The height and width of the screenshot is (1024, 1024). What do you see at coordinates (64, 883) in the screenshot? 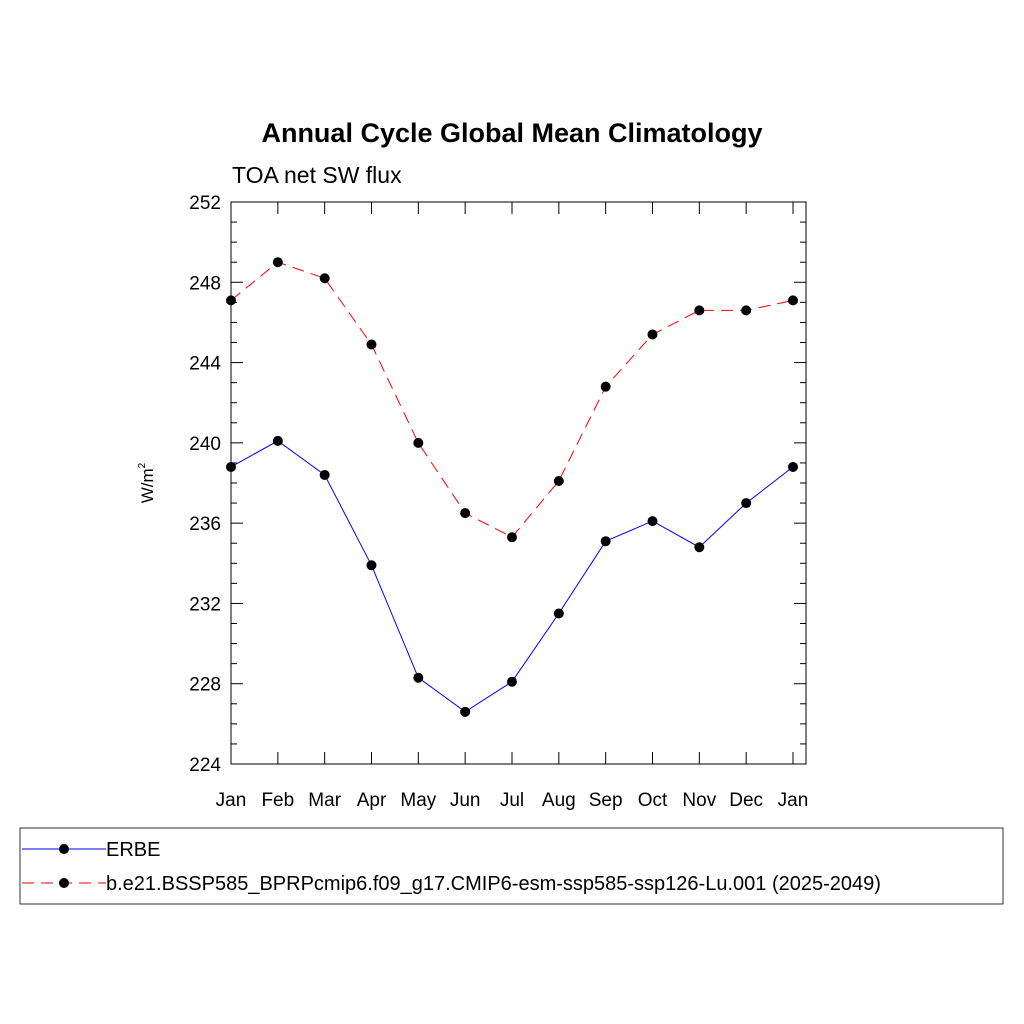
I see `legend-swatch-marker-model` at bounding box center [64, 883].